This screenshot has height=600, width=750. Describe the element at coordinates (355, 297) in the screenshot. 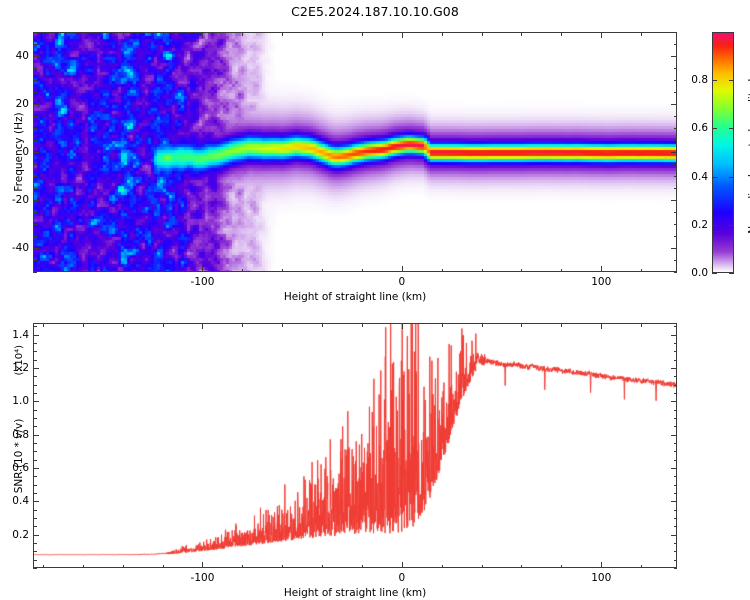

I see `spectrogram-xlabel: Height of straight line (km)` at that location.